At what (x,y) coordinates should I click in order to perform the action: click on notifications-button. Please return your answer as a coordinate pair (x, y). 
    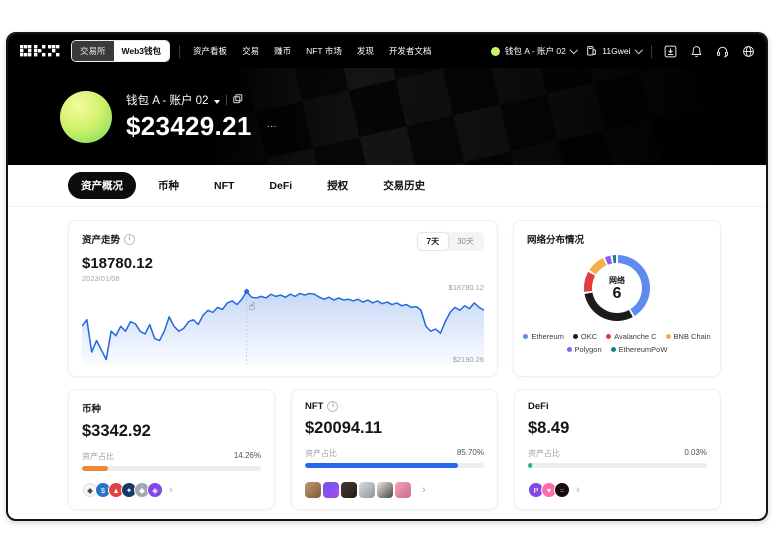
    Looking at the image, I should click on (696, 51).